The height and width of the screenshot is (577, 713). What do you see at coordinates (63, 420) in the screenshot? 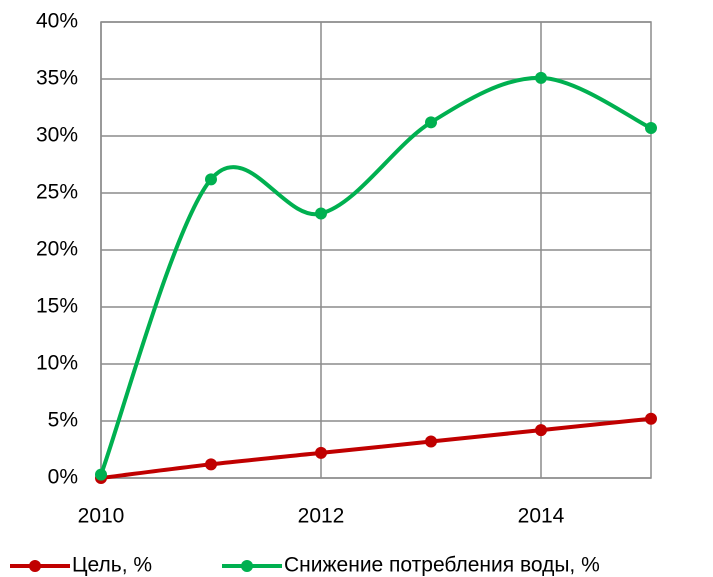
I see `y-tick-label: 5%` at bounding box center [63, 420].